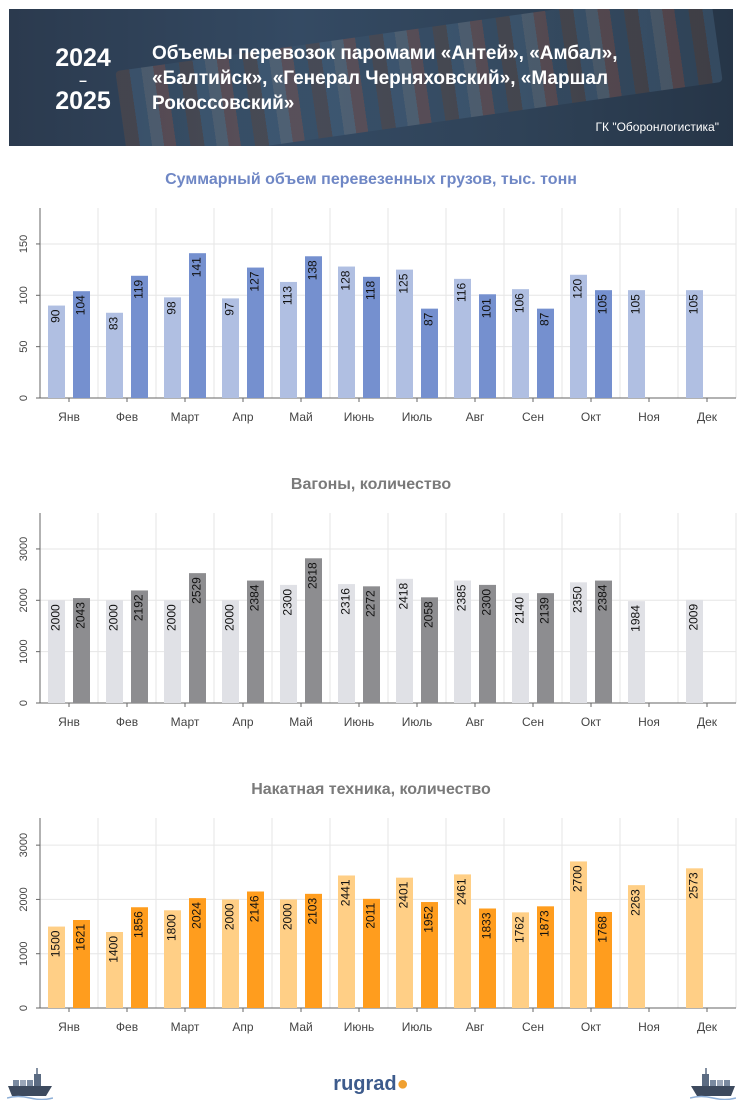  What do you see at coordinates (371, 789) in the screenshot?
I see `chart-title: Накатная техника, количество` at bounding box center [371, 789].